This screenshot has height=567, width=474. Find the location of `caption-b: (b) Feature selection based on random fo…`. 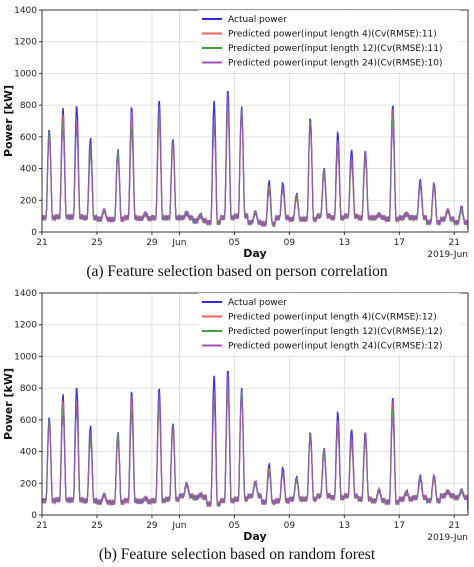

caption-b: (b) Feature selection based on random fo… is located at coordinates (237, 554).